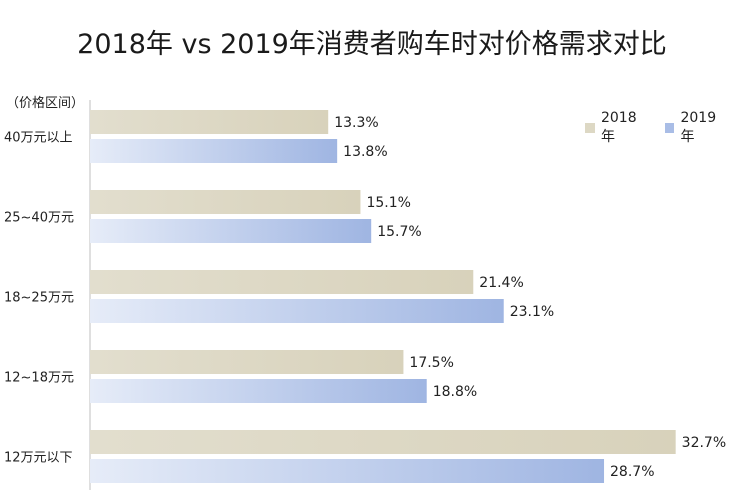 The image size is (744, 490). What do you see at coordinates (365, 152) in the screenshot?
I see `data-label-2019: 13.8%` at bounding box center [365, 152].